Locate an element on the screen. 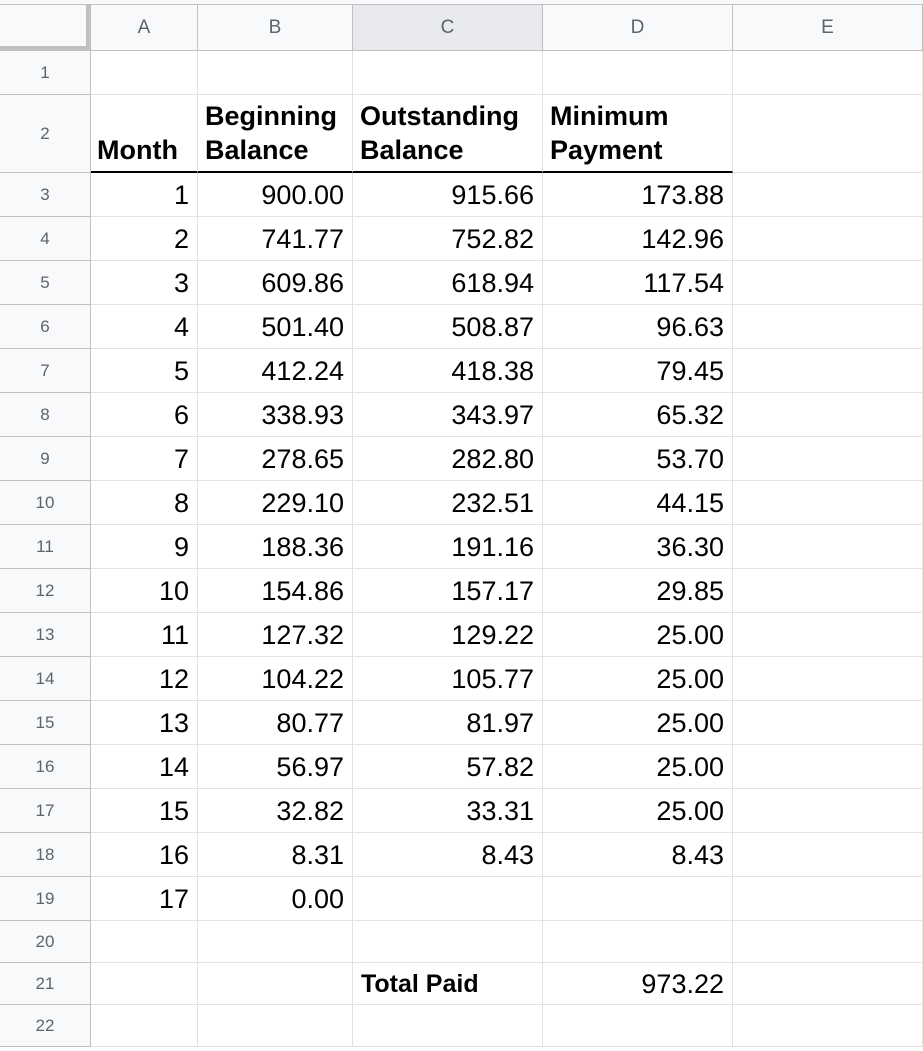  cell-b1 is located at coordinates (275, 73).